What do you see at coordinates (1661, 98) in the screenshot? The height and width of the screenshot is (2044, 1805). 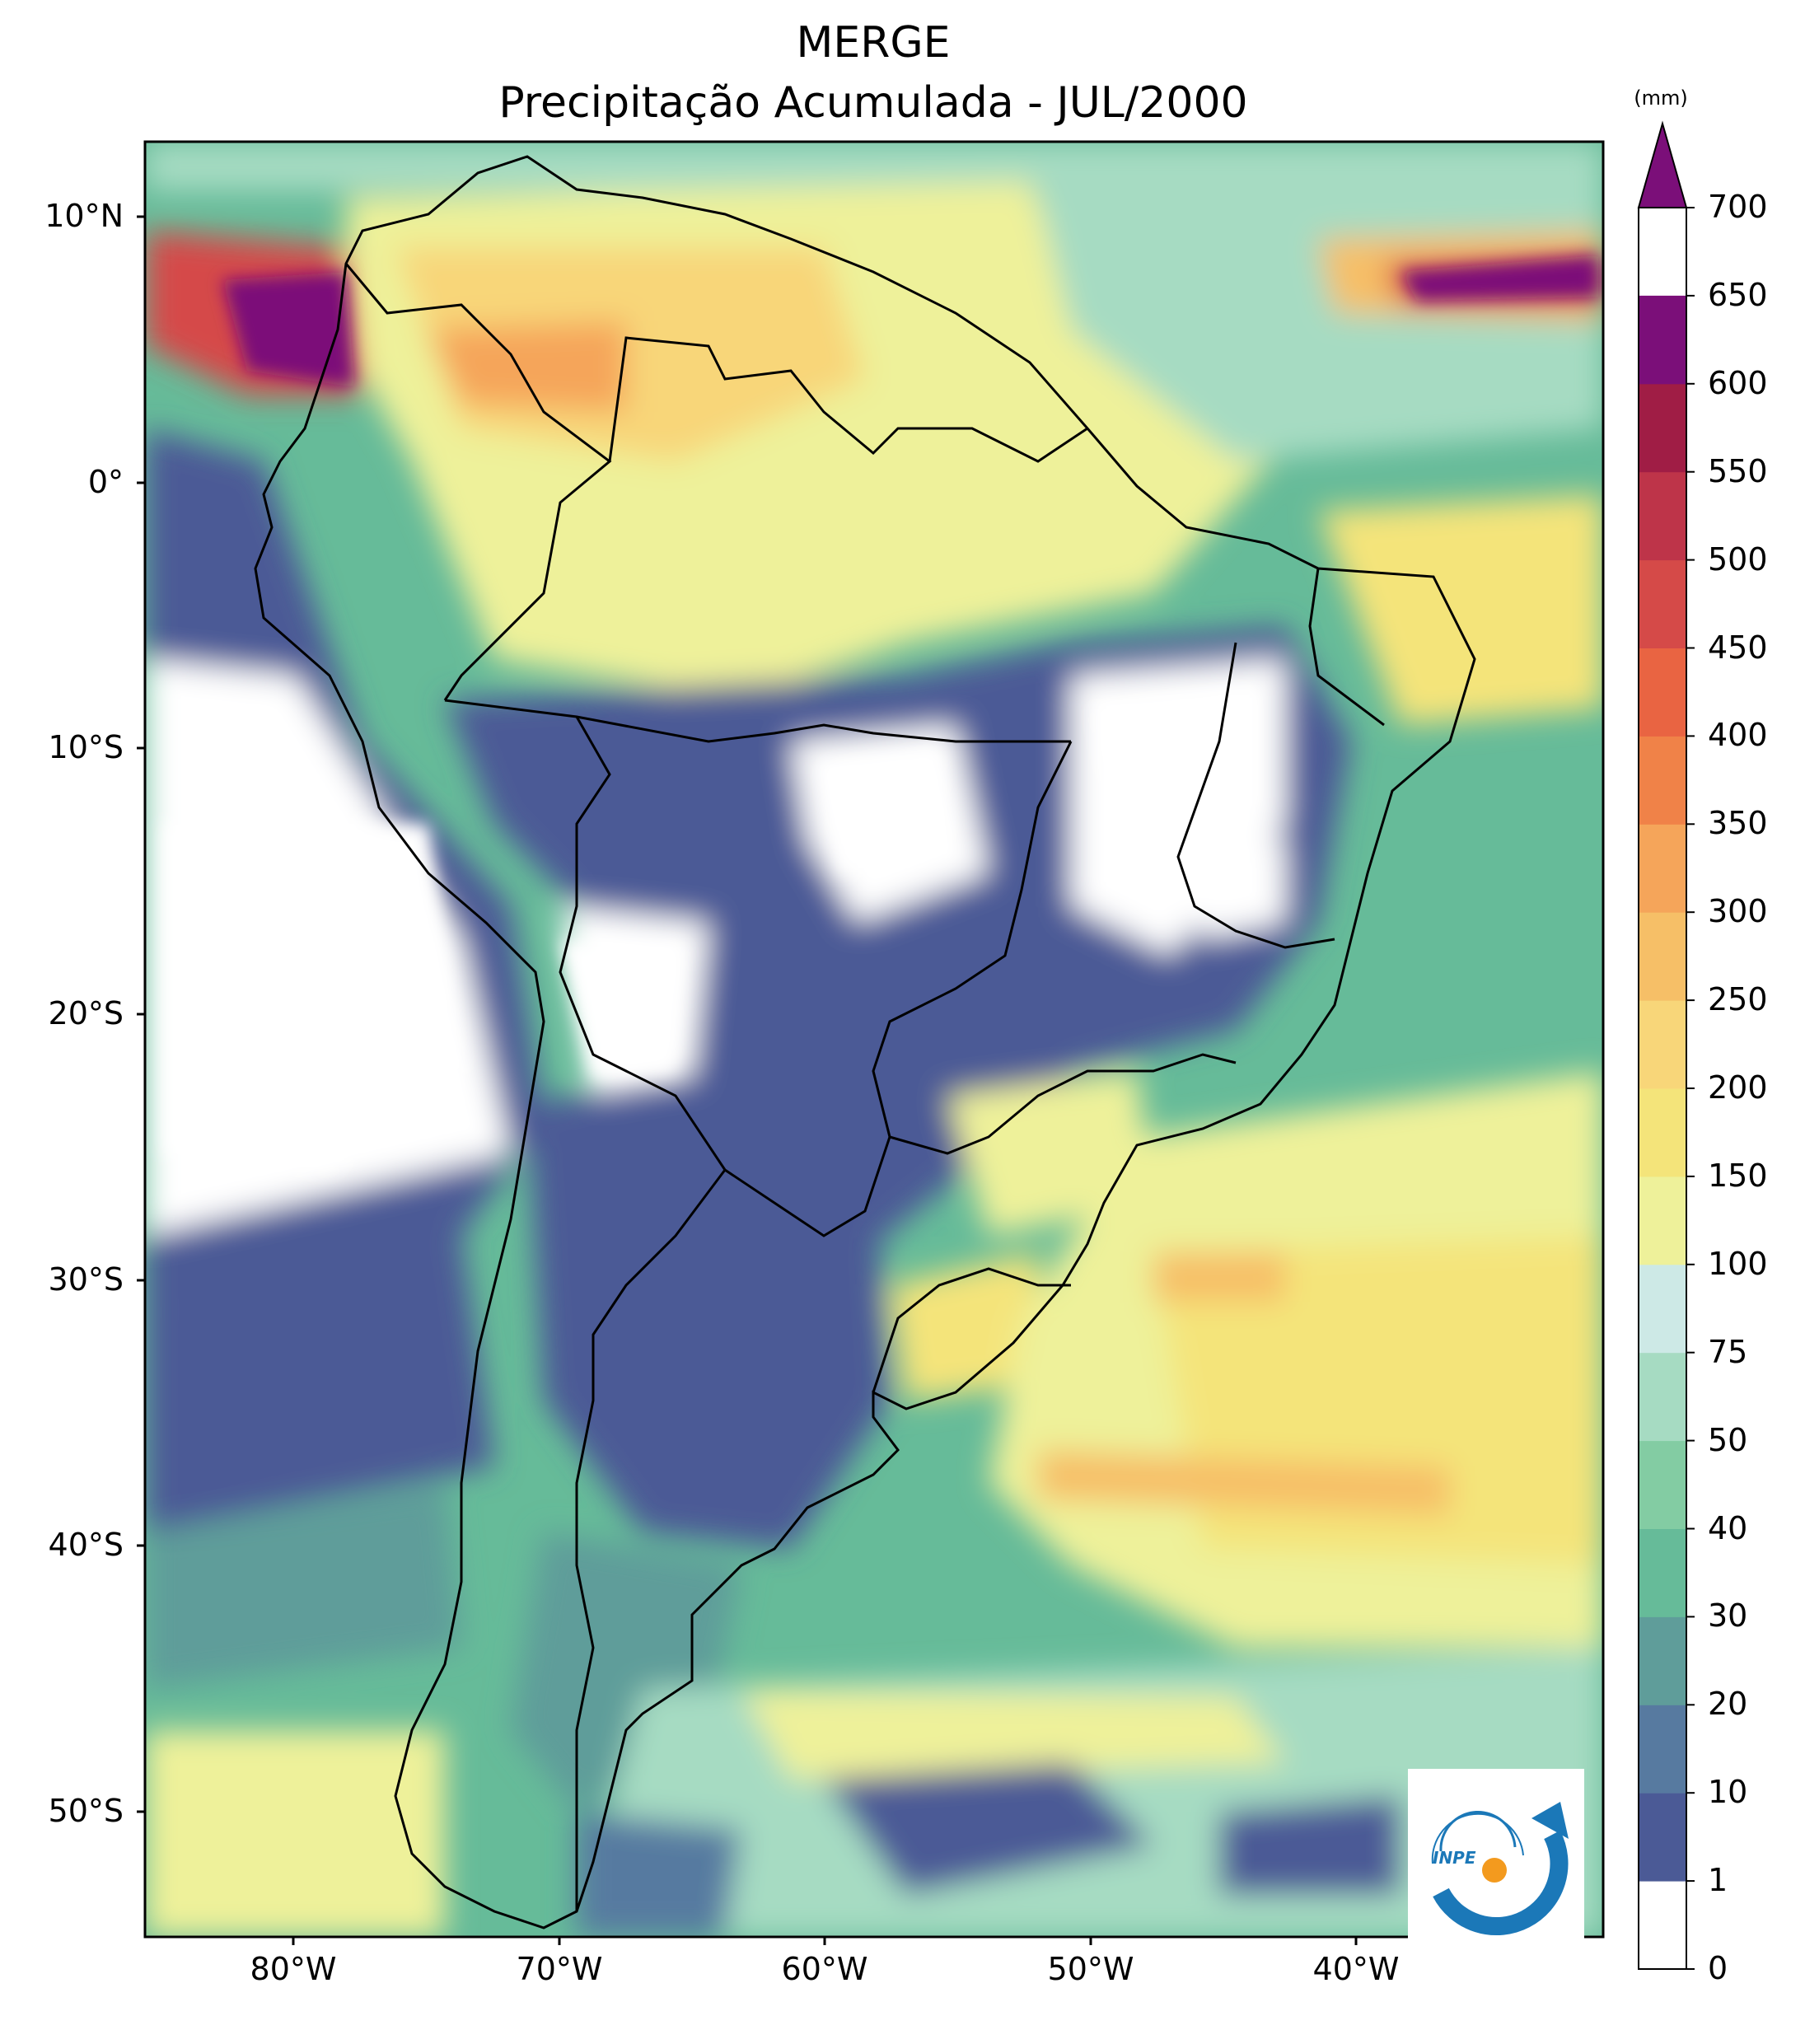 I see `colorbar-unit: (mm)` at bounding box center [1661, 98].